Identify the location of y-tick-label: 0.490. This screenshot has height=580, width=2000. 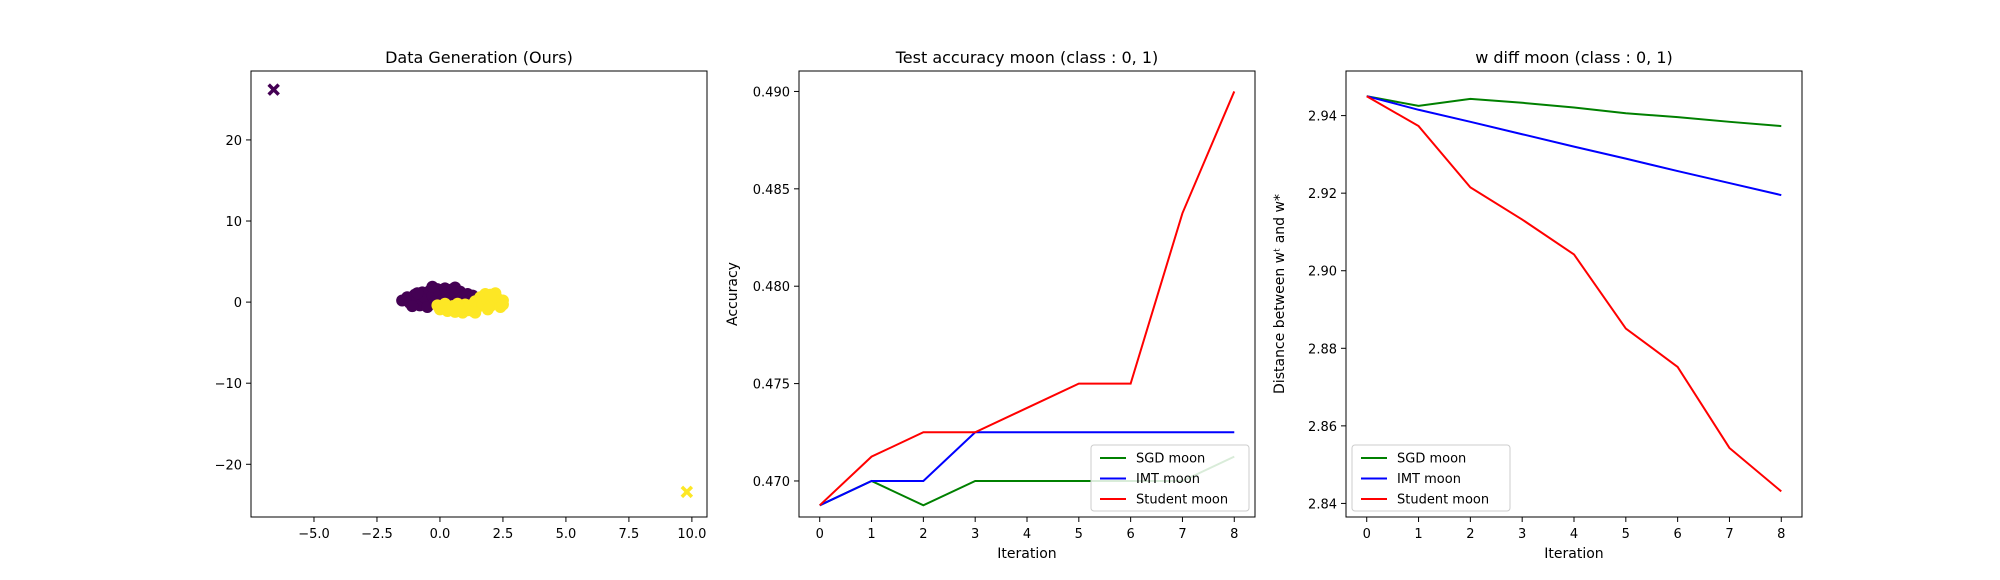
(771, 92).